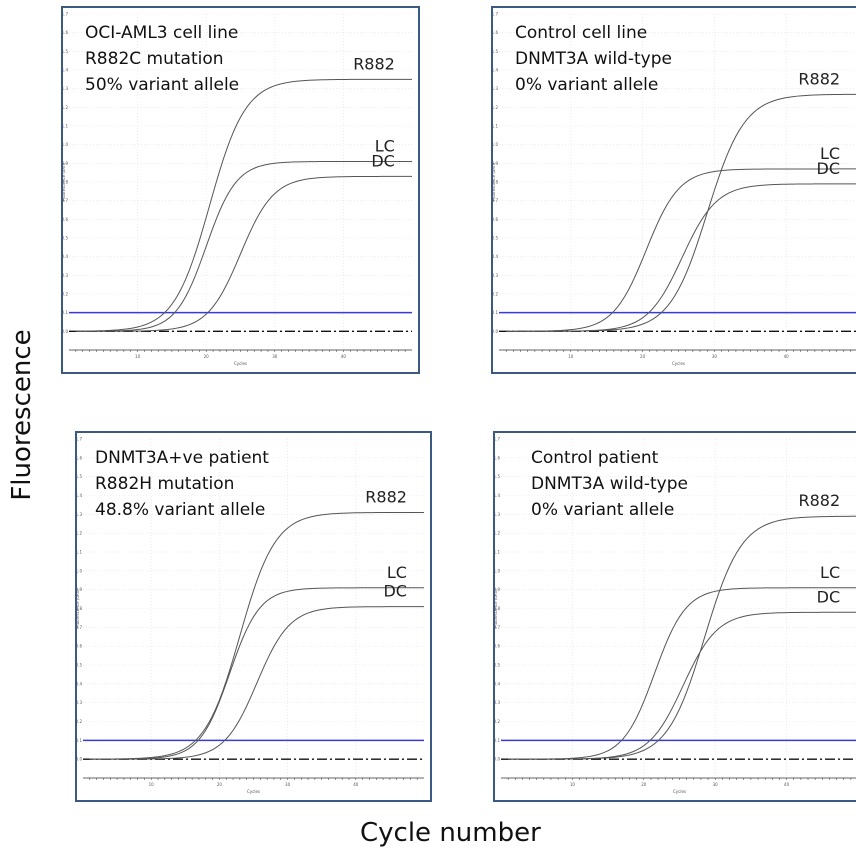 The image size is (856, 860). What do you see at coordinates (22, 415) in the screenshot?
I see `figure-y-axis-label: Fluorescence` at bounding box center [22, 415].